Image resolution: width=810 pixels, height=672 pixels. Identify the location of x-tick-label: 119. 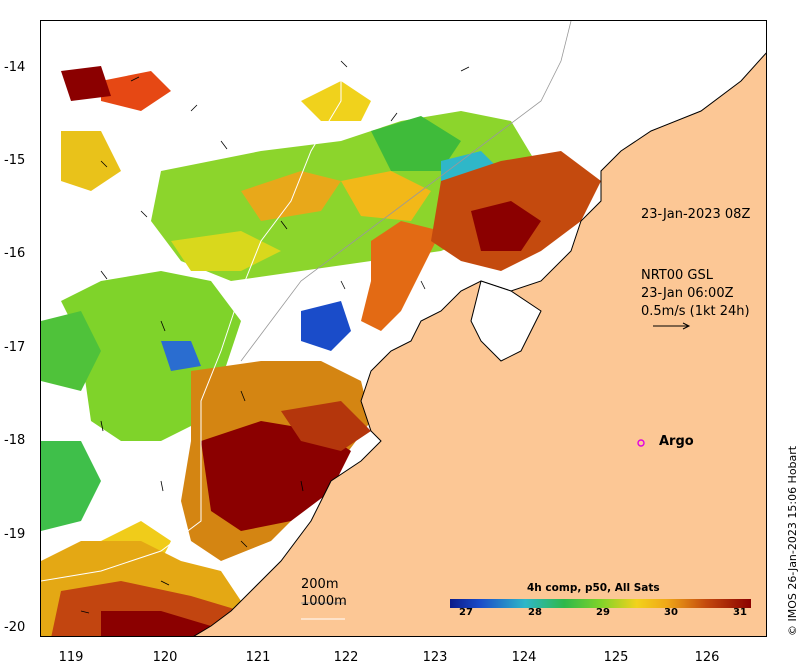
(71, 657).